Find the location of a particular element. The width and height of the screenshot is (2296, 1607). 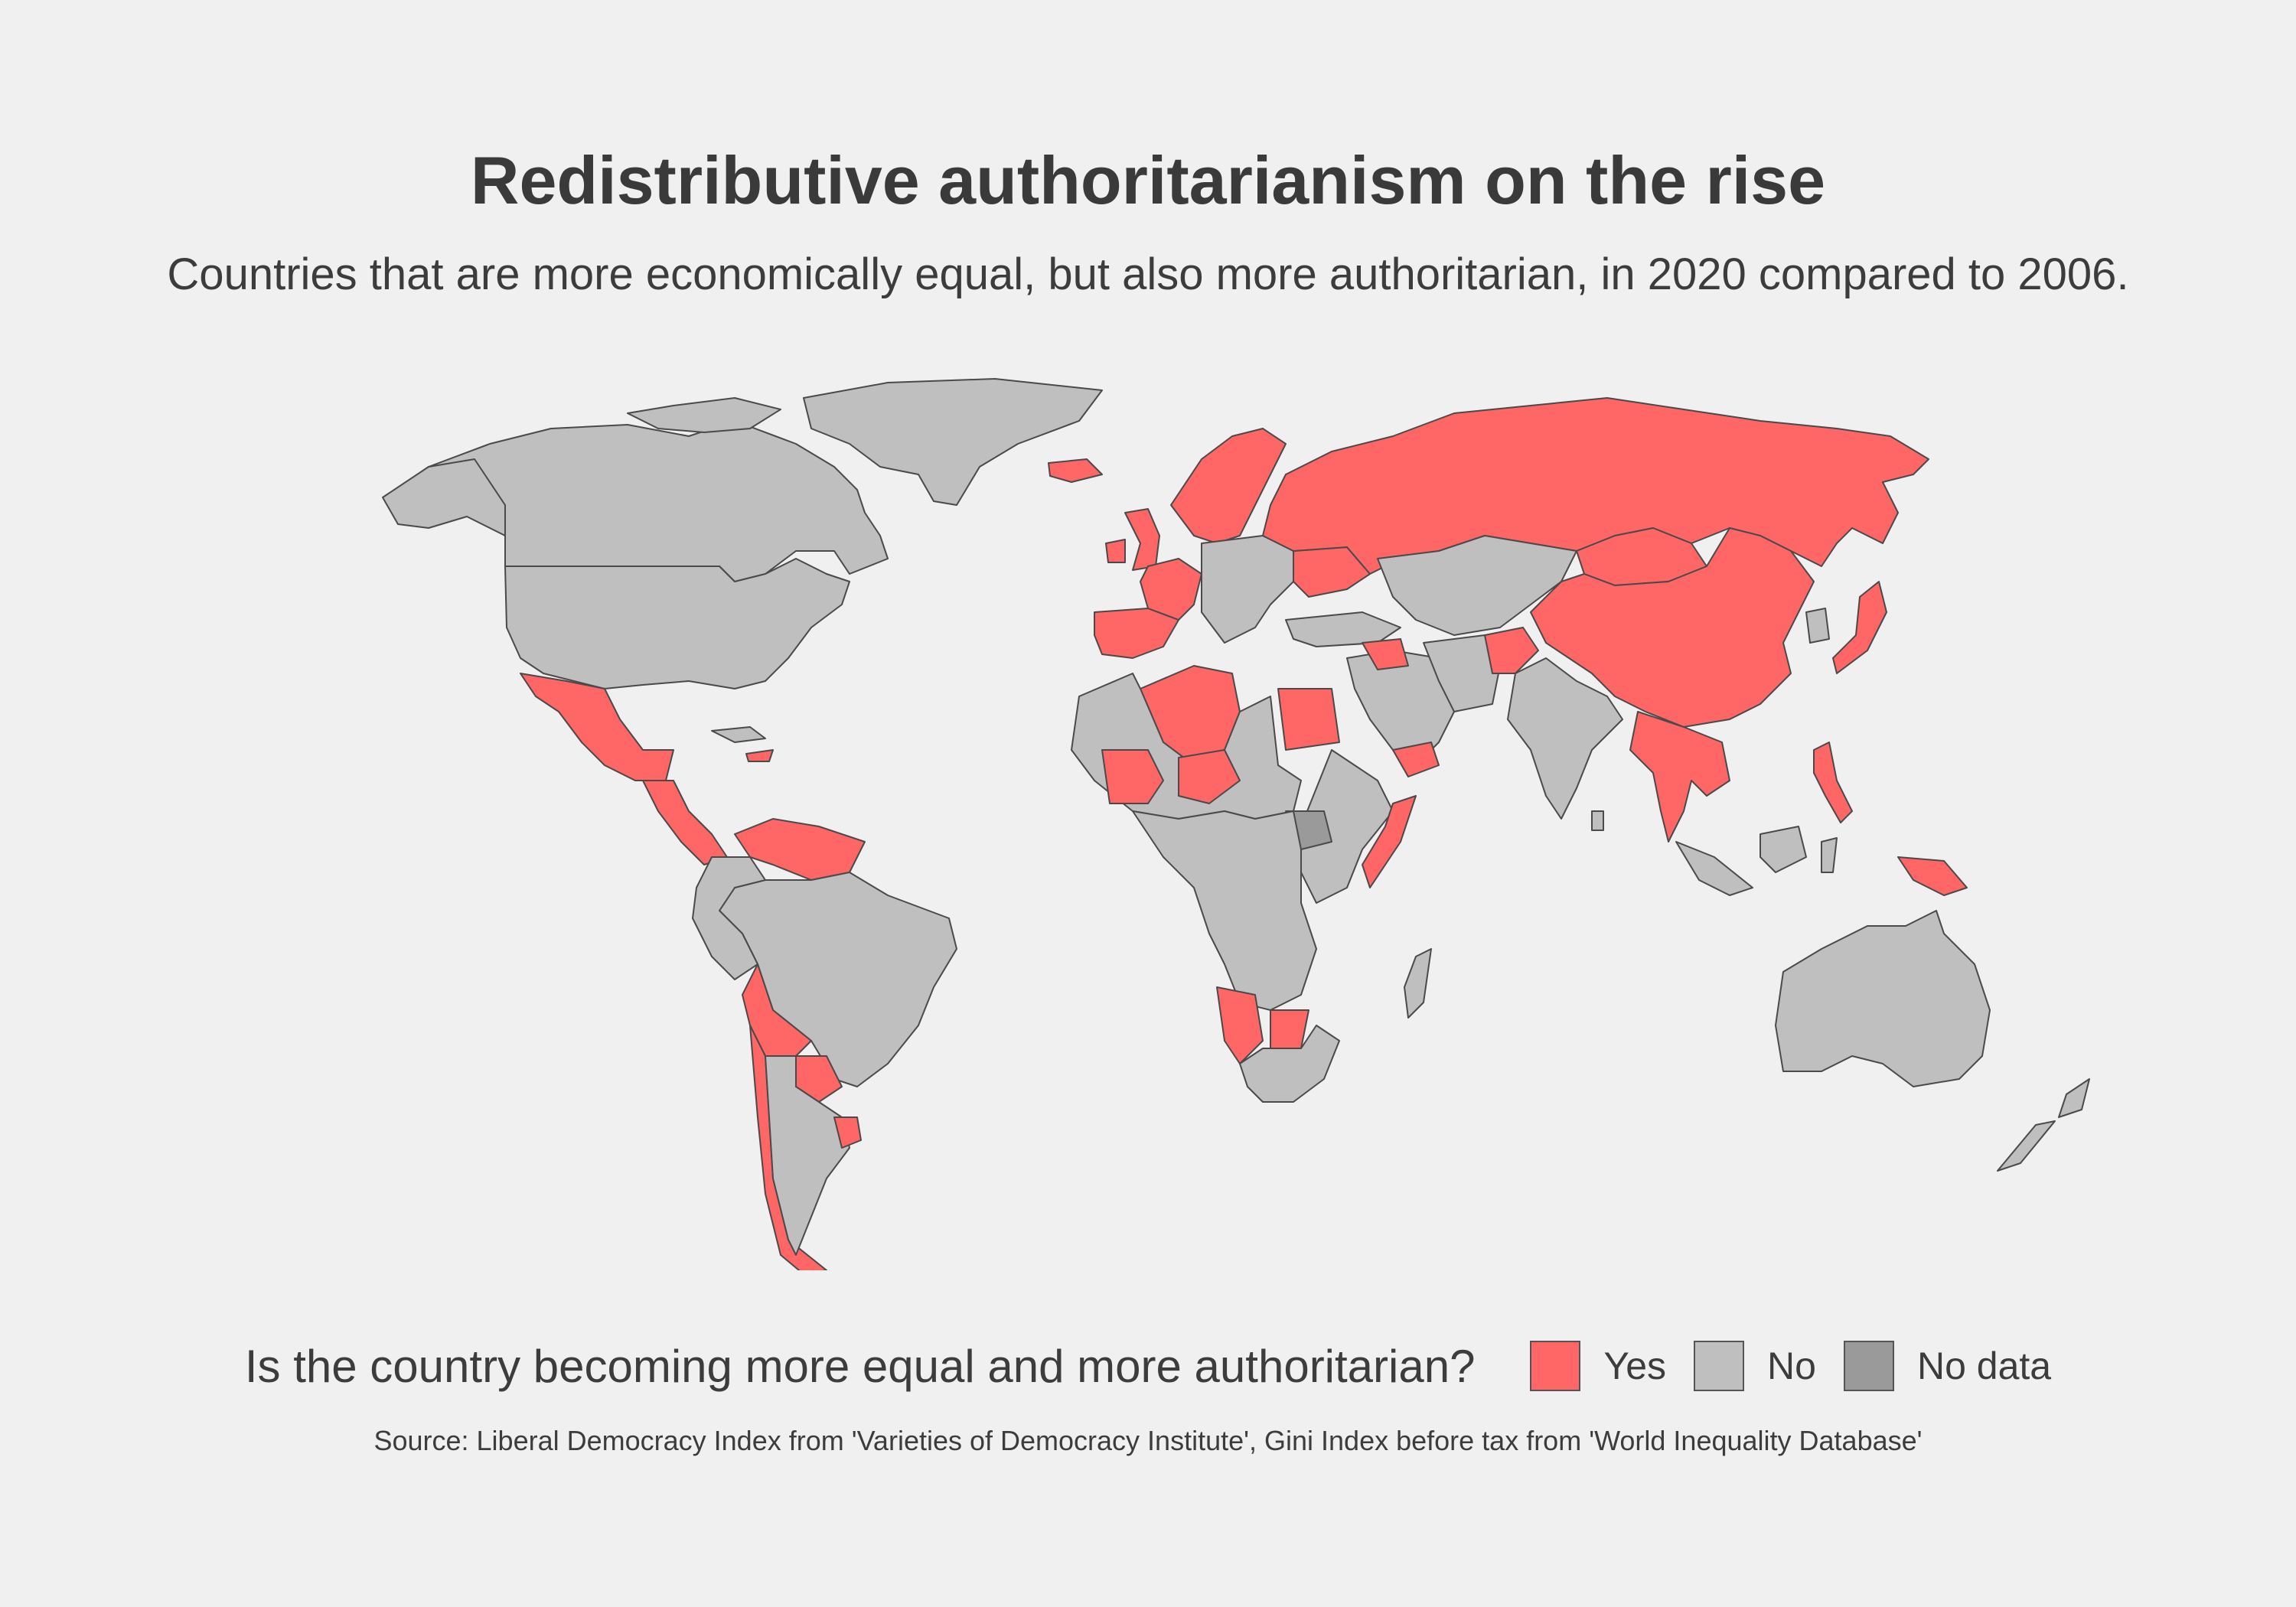

region-madagascar is located at coordinates (1418, 984).